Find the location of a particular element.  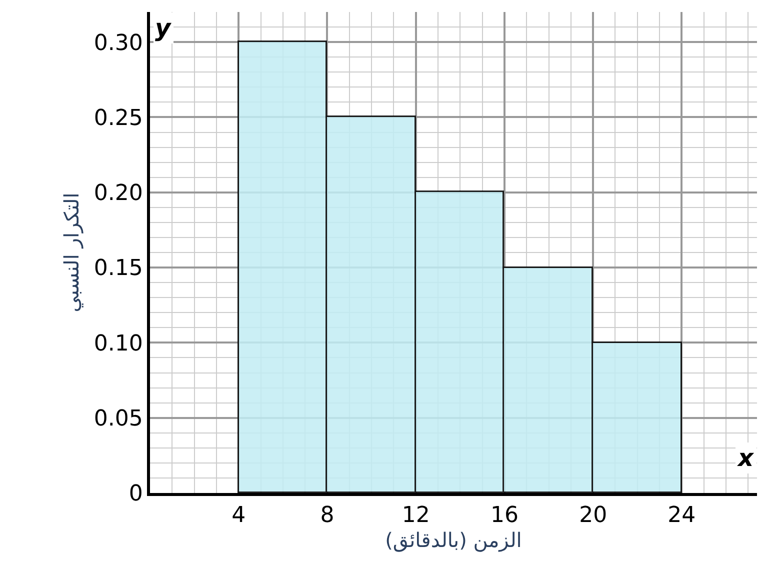

x-tick-label: 24 is located at coordinates (682, 515).